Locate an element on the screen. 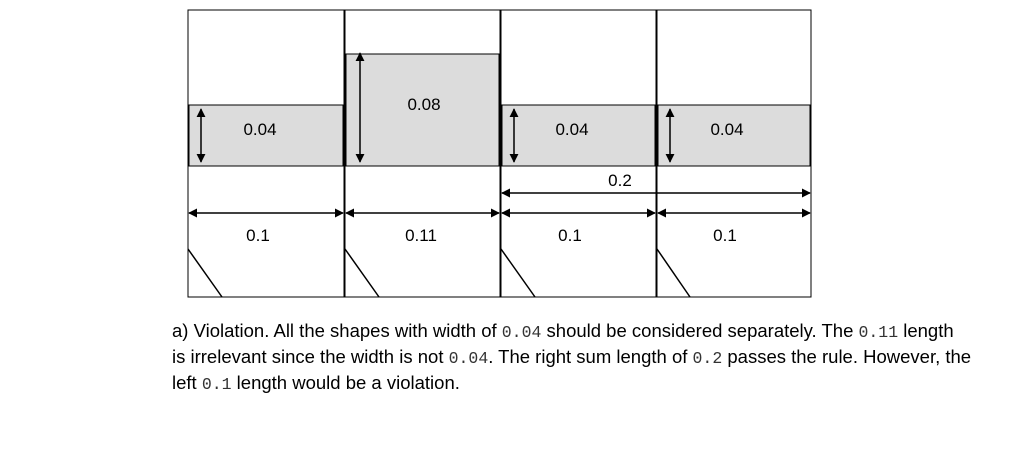 This screenshot has height=462, width=1013. caption-text: should be considered separately. The is located at coordinates (700, 330).